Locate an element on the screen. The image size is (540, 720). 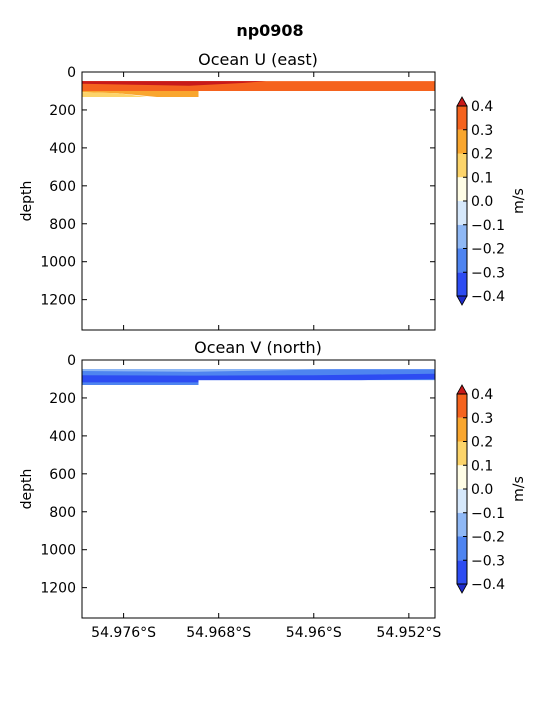
ocean-v-colorbar: −0.4 −0.3 −0.2 −0.1 0.0 0.1 0.2 0.3 0.4 is located at coordinates (480, 489).